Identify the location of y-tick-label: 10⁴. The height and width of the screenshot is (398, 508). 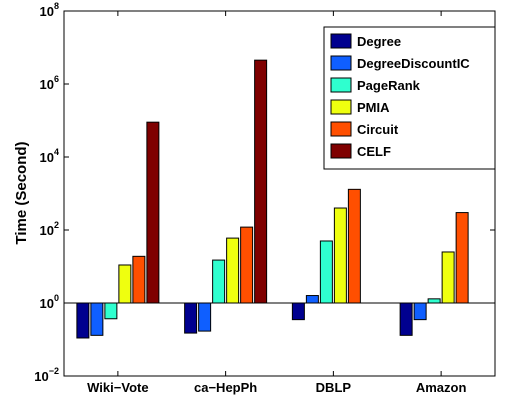
(49, 156).